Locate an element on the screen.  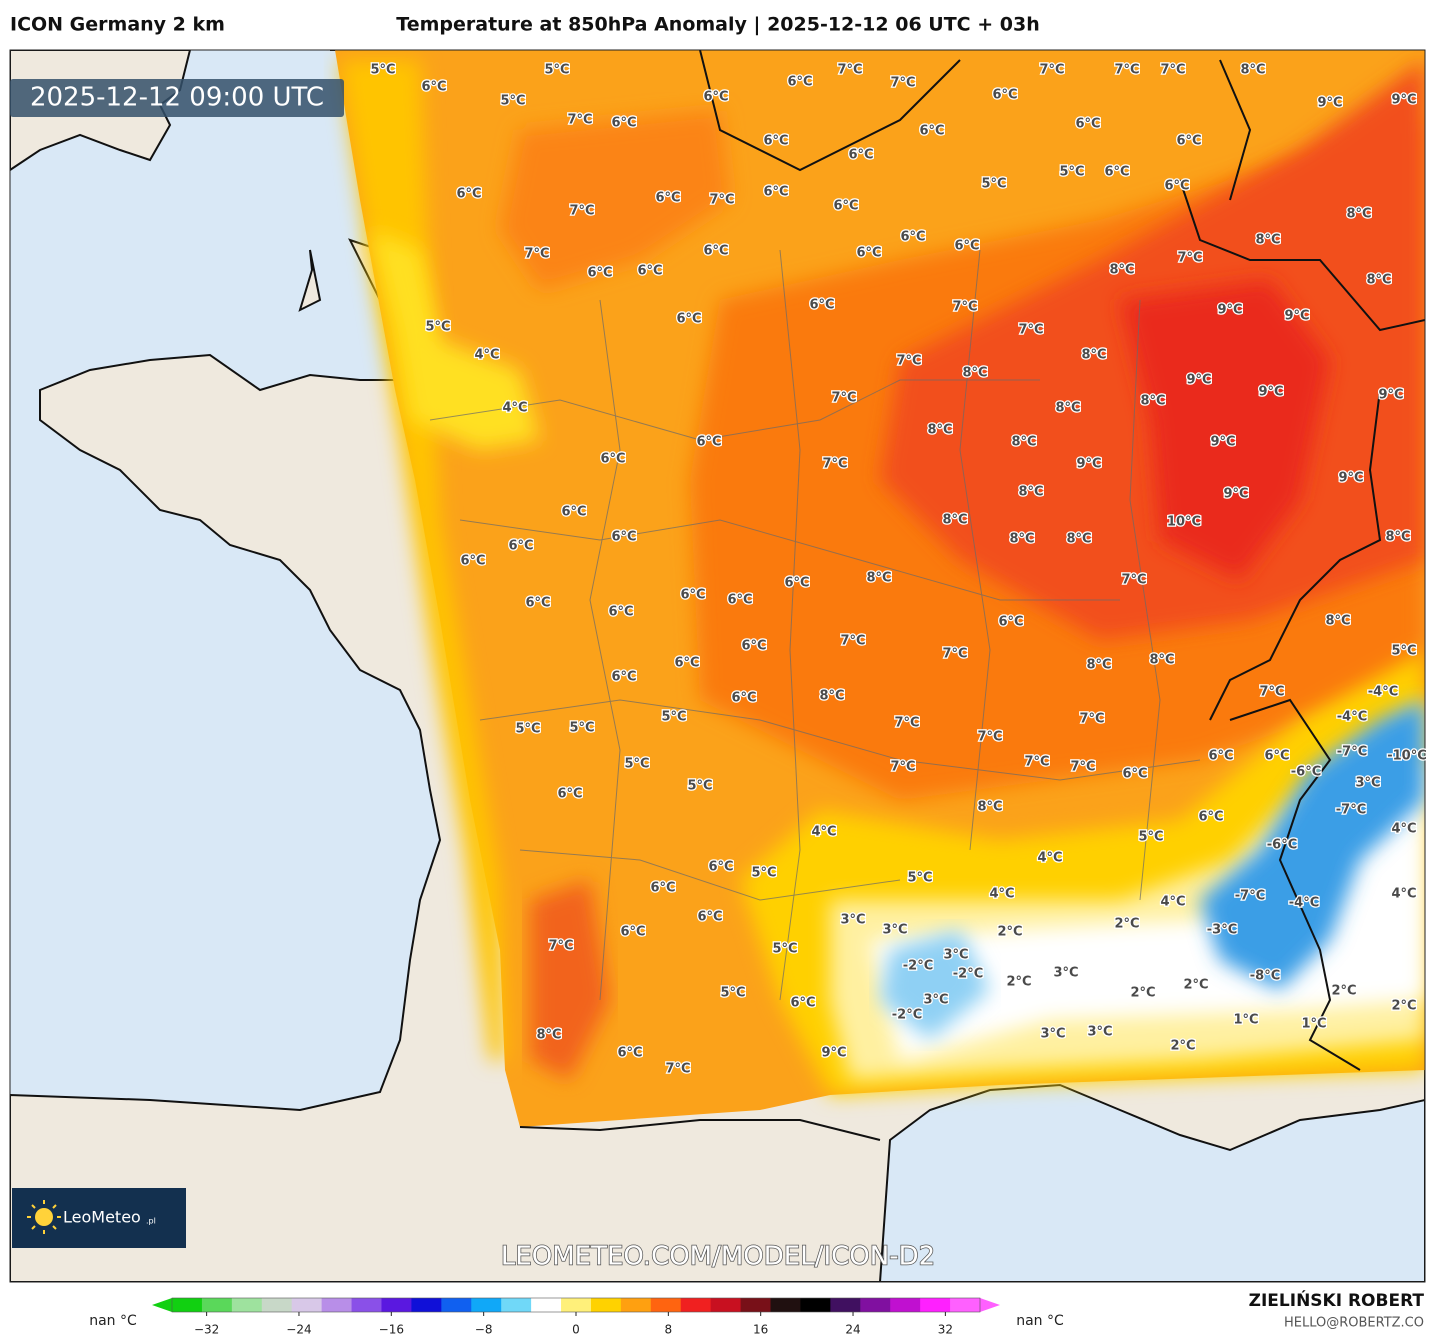
logo-name: LeoMeteo is located at coordinates (102, 1217).